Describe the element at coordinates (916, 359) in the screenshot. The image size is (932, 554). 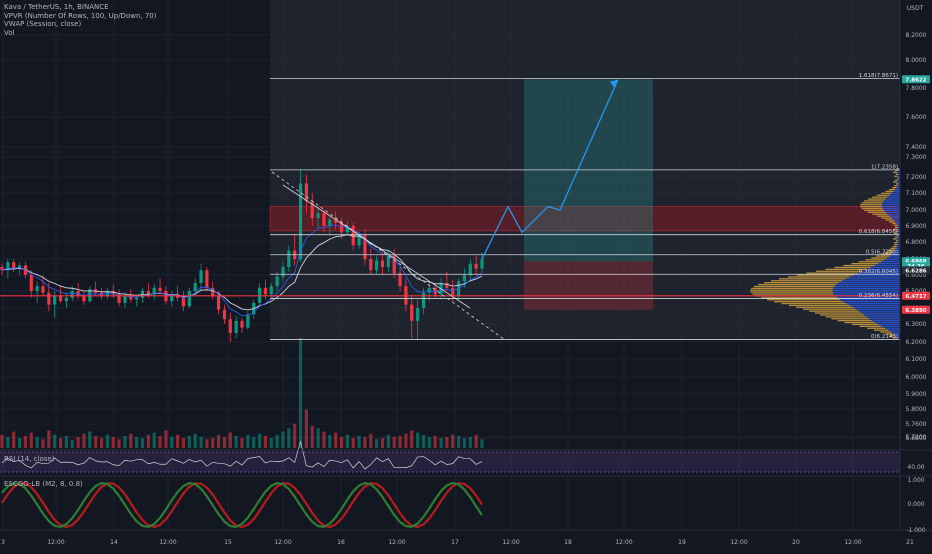
I see `price-tick-label: 6.1000` at that location.